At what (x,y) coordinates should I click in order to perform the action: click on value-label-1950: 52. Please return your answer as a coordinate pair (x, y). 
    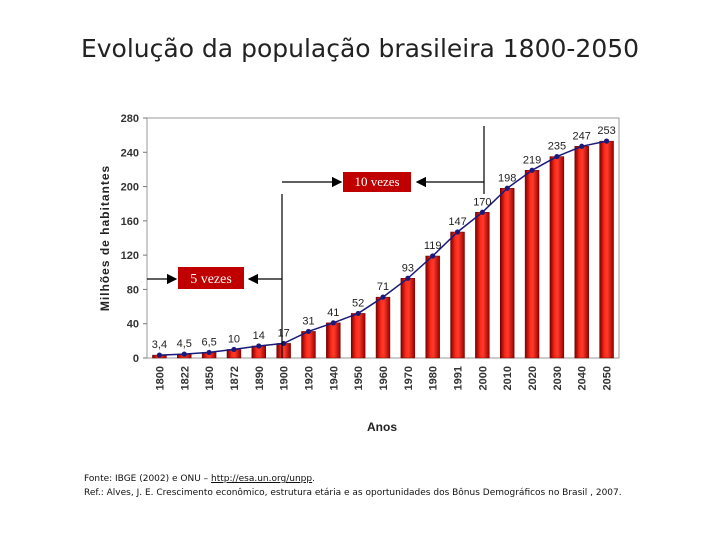
    Looking at the image, I should click on (358, 303).